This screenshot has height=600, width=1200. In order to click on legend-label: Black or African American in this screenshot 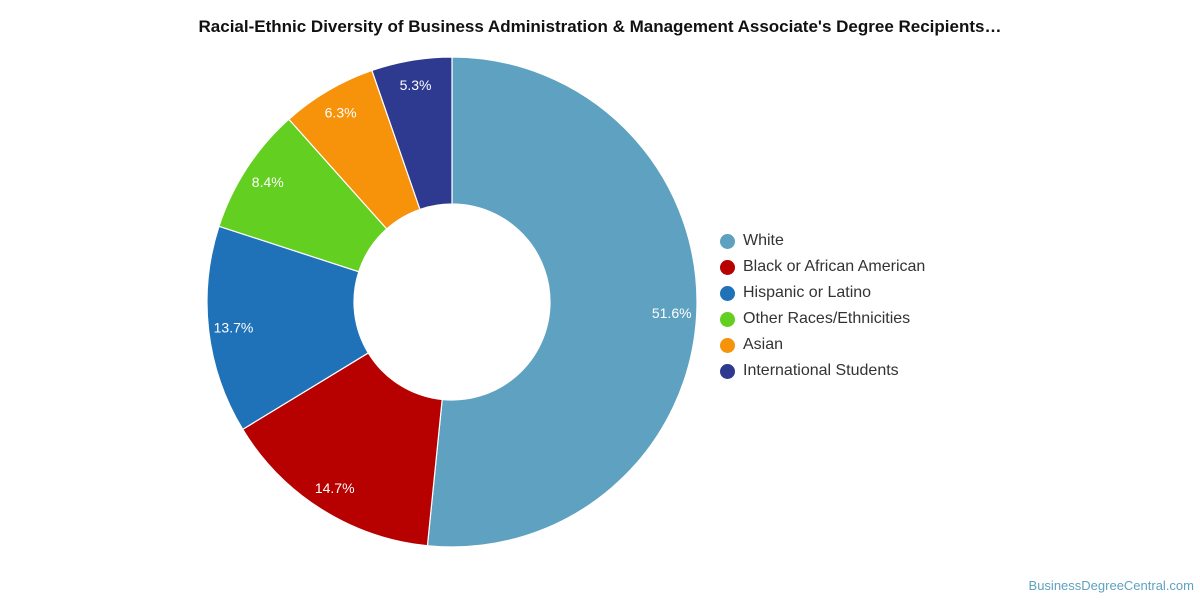, I will do `click(834, 266)`.